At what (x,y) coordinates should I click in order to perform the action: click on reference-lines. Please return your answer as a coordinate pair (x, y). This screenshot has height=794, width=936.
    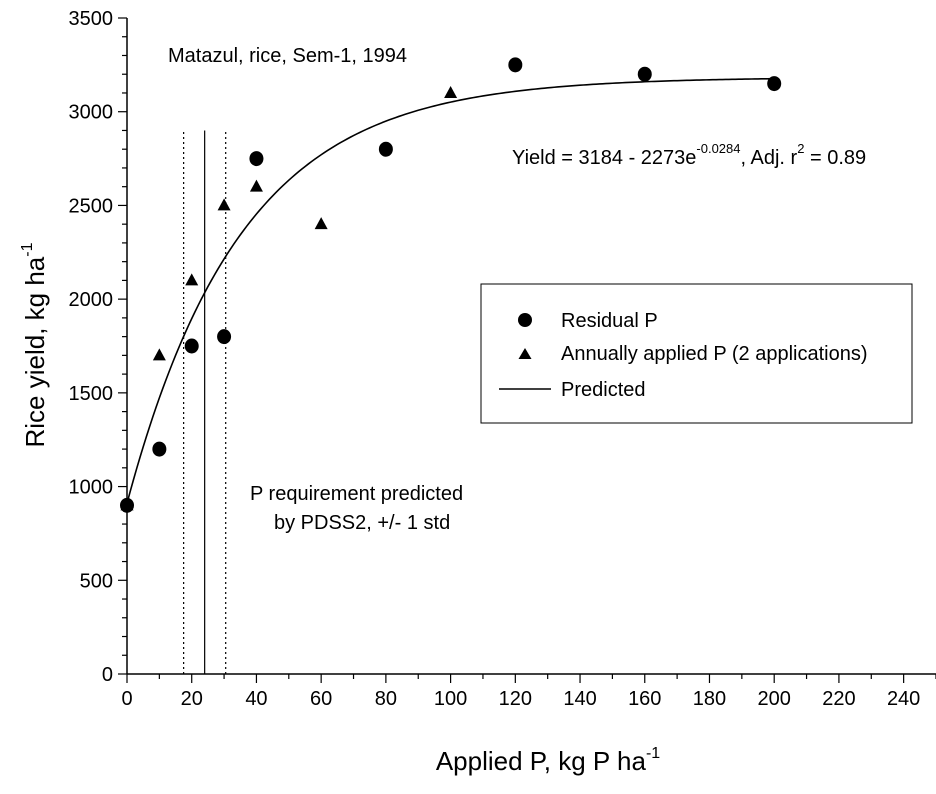
    Looking at the image, I should click on (205, 402).